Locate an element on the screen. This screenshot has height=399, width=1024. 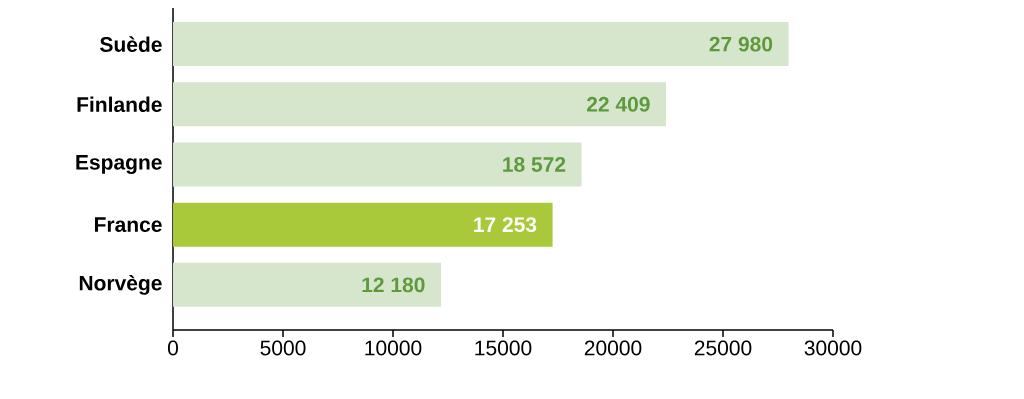
x-tick-label: 0 is located at coordinates (173, 348).